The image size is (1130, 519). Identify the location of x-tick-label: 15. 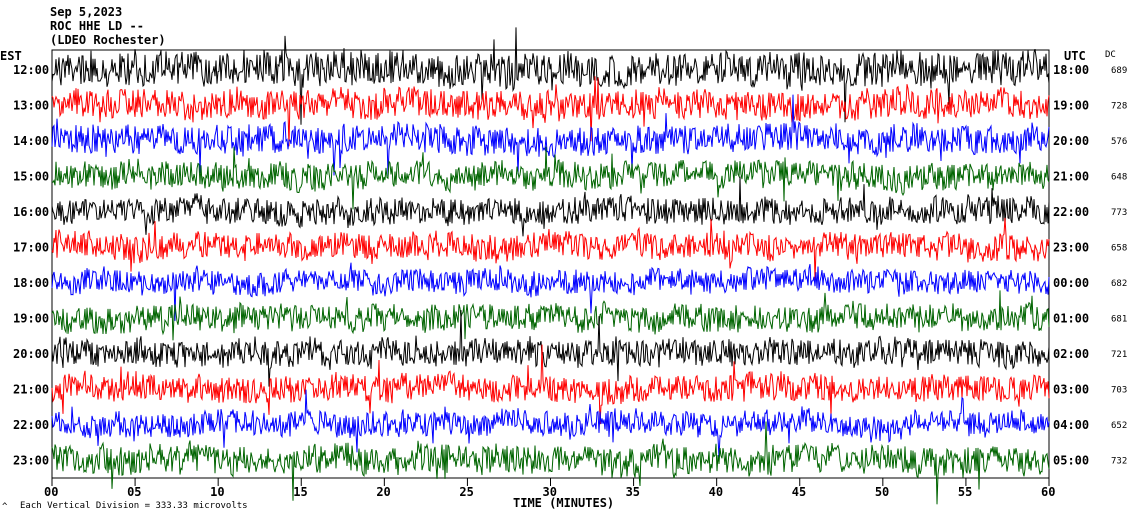
(300, 492).